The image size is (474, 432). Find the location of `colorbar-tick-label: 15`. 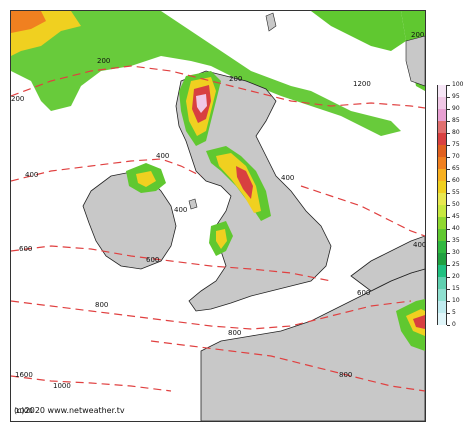

colorbar-tick-label: 15 is located at coordinates (456, 288).